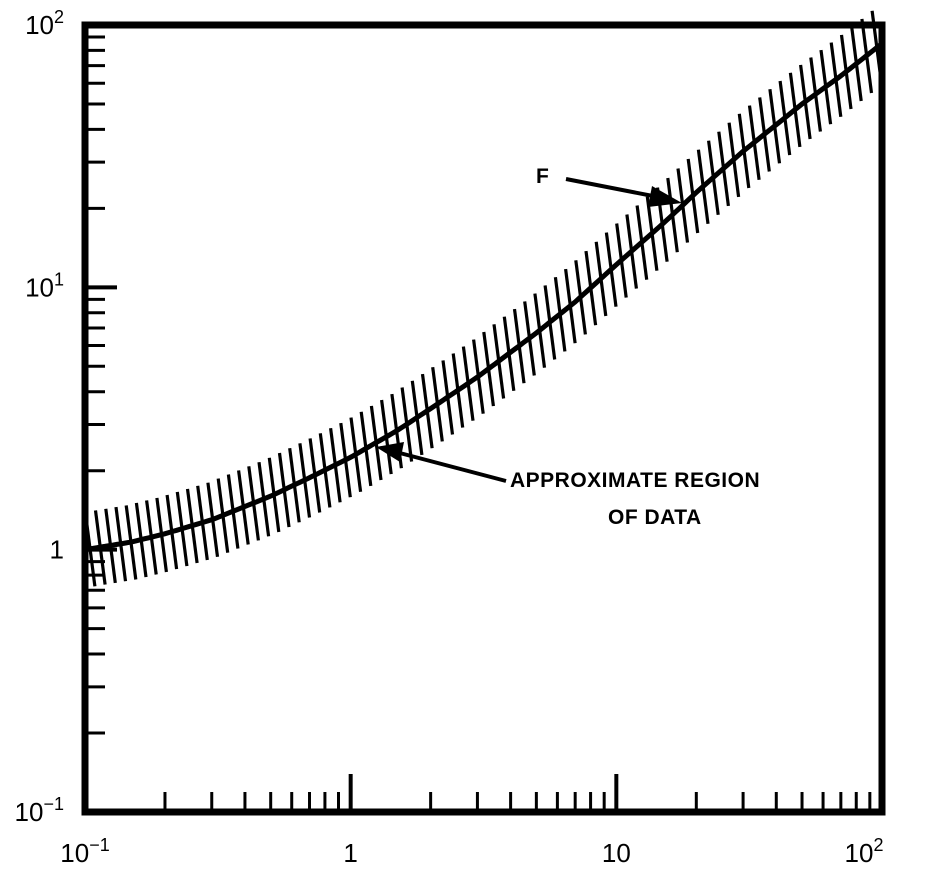 This screenshot has width=944, height=884. What do you see at coordinates (84, 851) in the screenshot?
I see `x-tick-label: 10⁻¹` at bounding box center [84, 851].